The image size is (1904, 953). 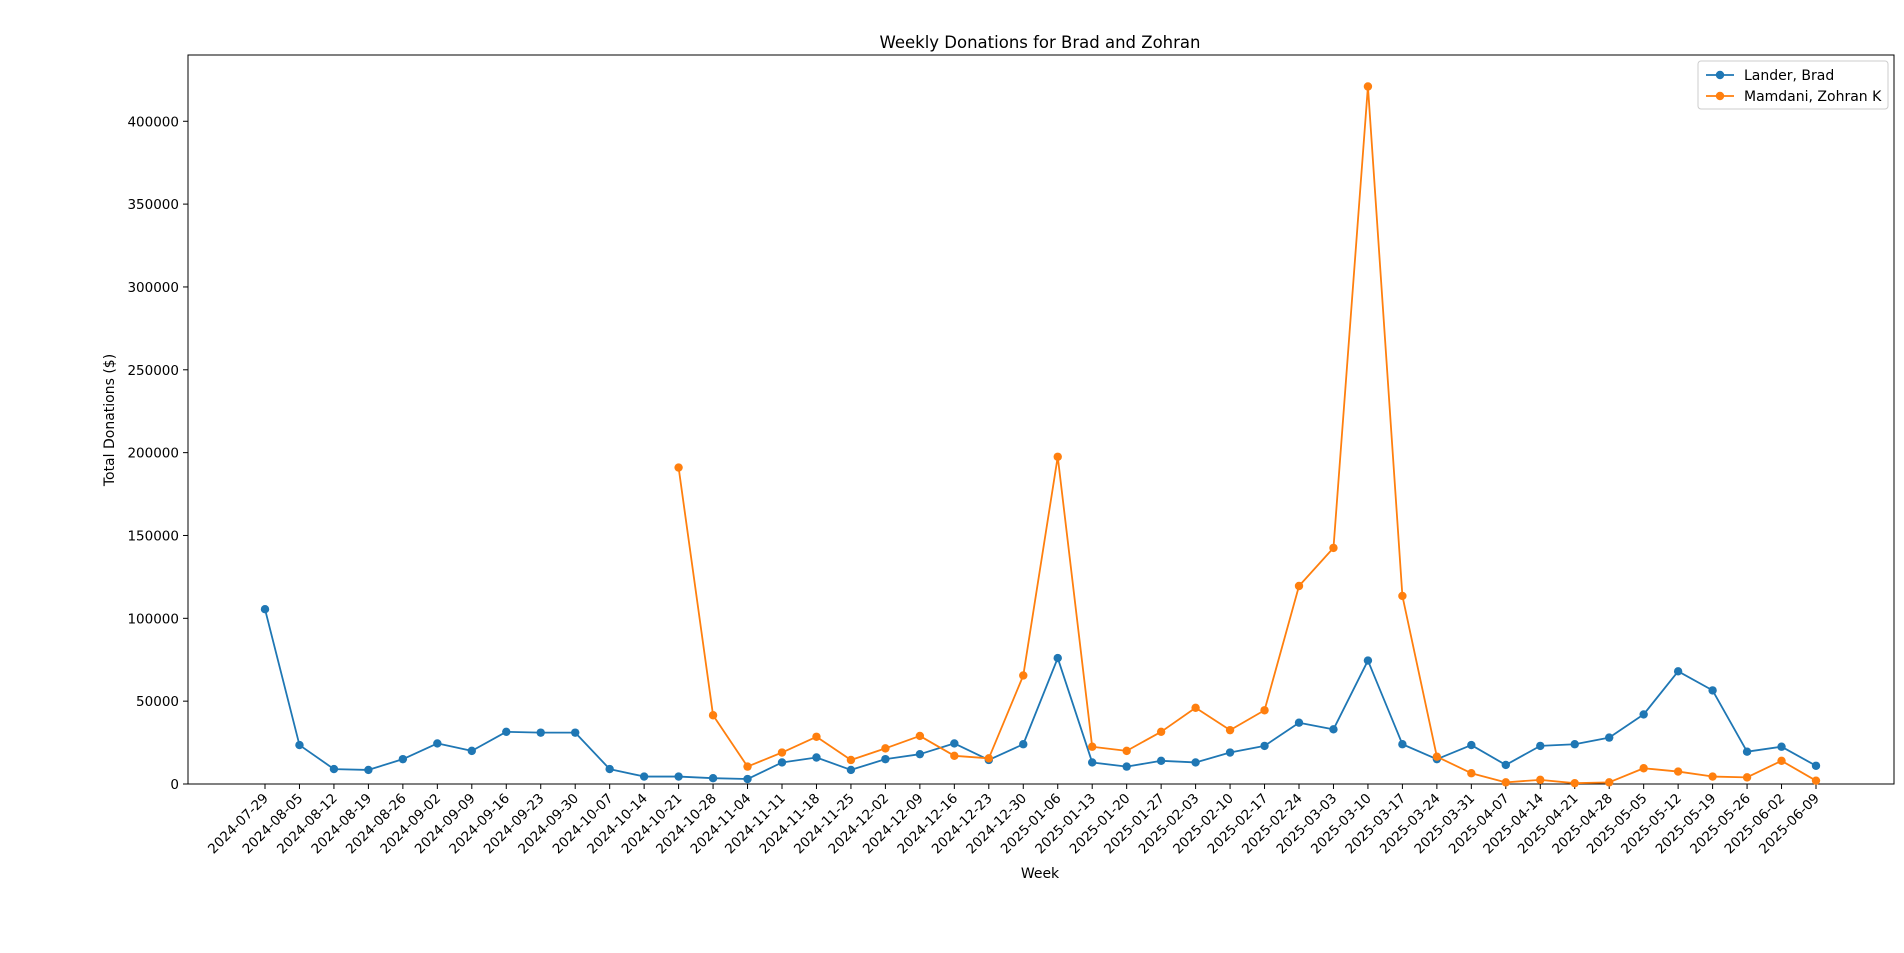 I want to click on y-tick-label: 200000, so click(x=153, y=454).